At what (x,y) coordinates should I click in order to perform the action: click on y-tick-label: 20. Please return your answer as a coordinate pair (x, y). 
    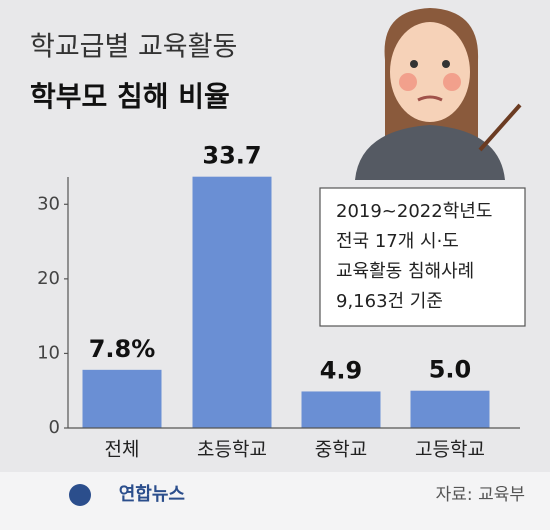
    Looking at the image, I should click on (48, 278).